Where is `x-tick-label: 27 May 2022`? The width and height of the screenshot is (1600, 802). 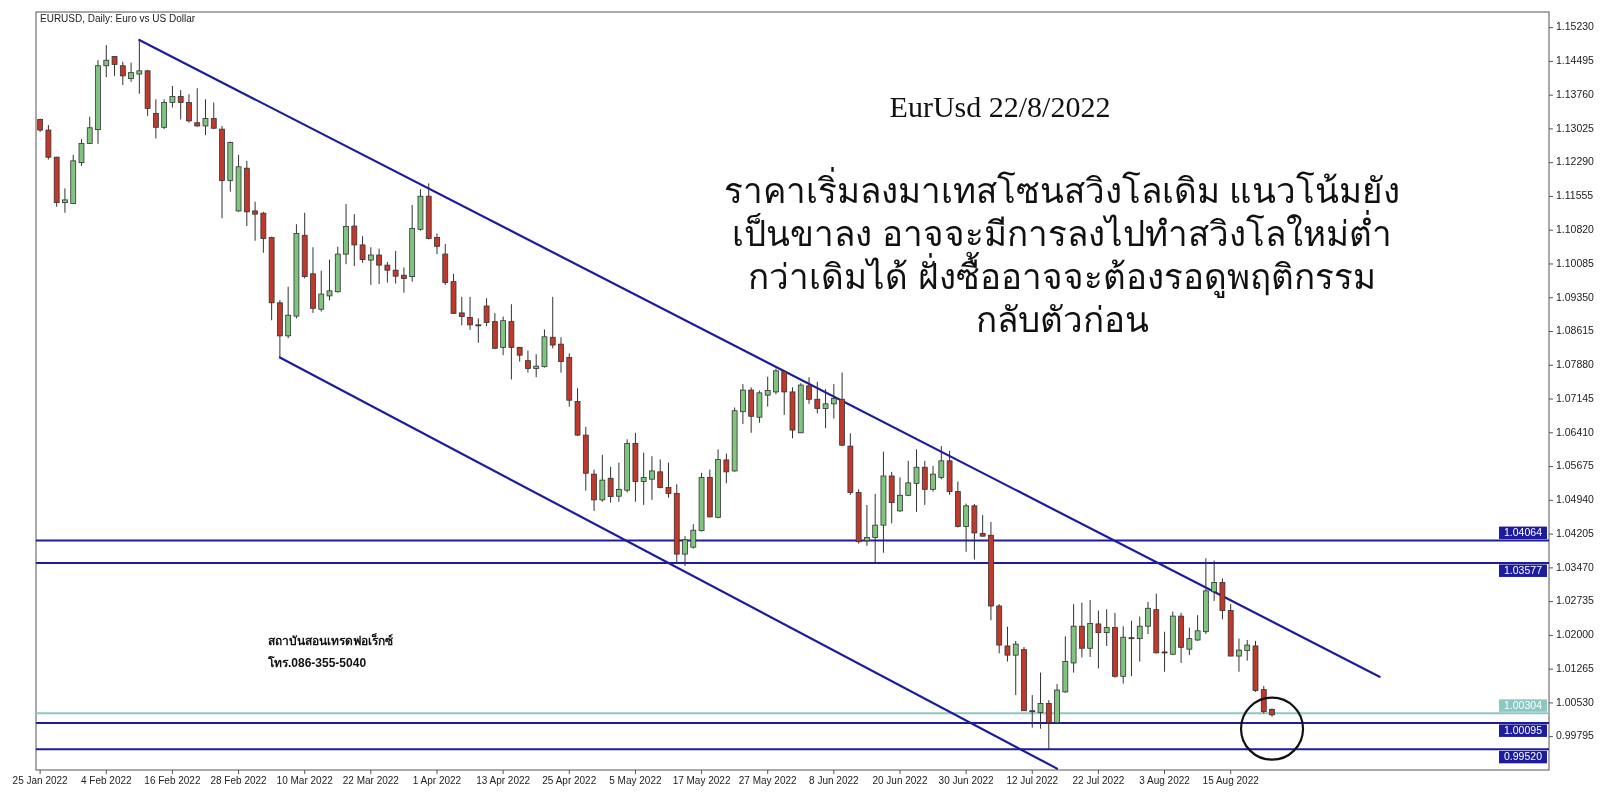
x-tick-label: 27 May 2022 is located at coordinates (768, 780).